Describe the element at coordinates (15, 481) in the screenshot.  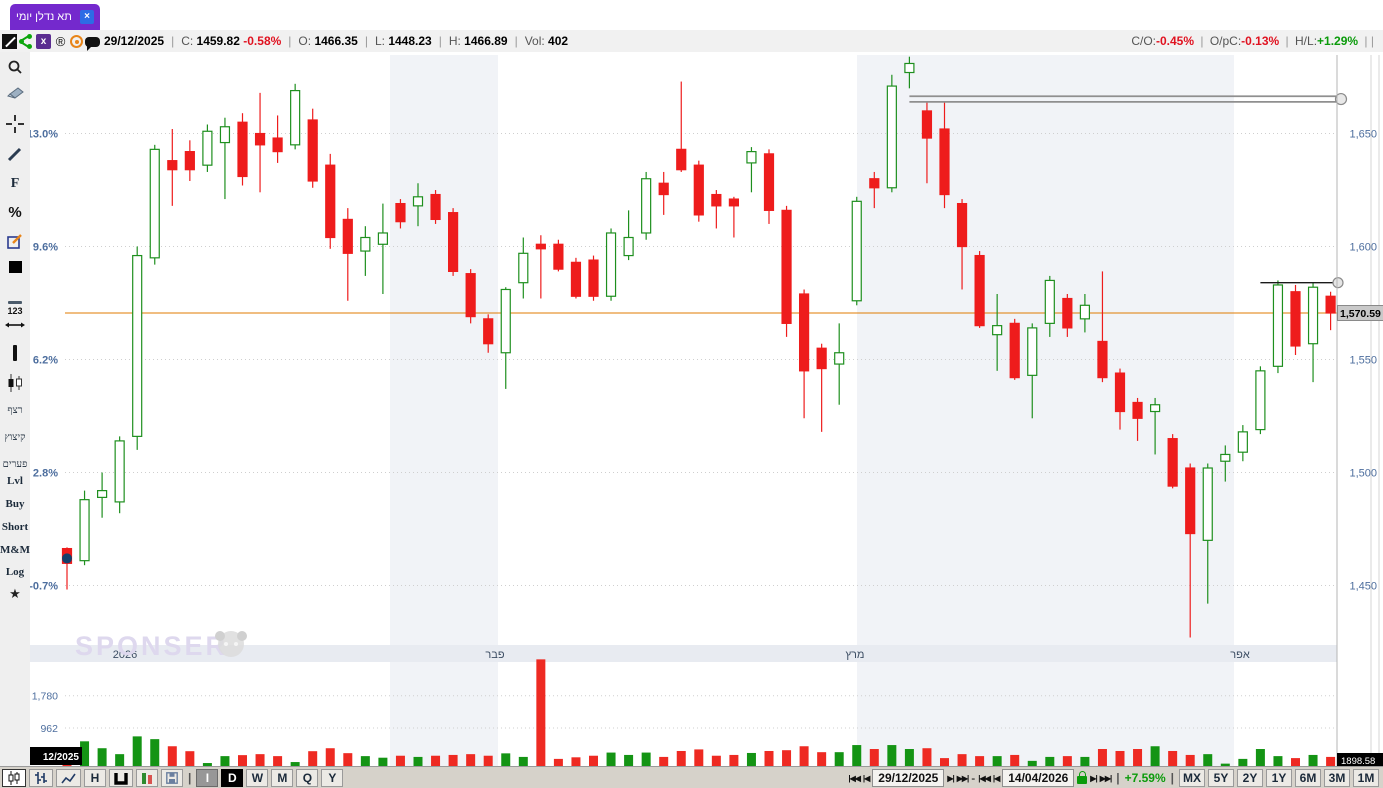
I see `sidebar-item-lvl: Lvl` at that location.